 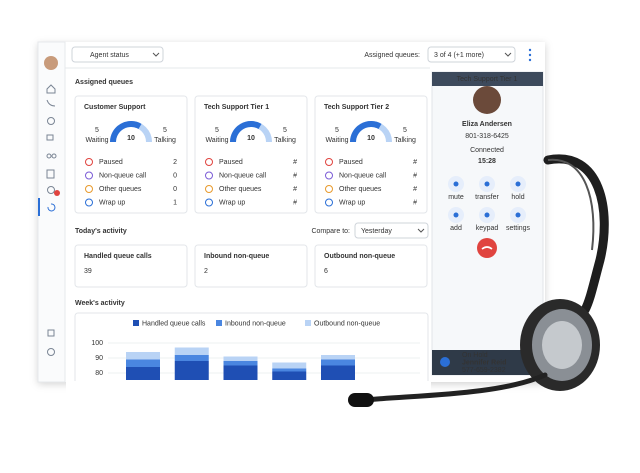 I want to click on call-button-label: hold, so click(x=517, y=197).